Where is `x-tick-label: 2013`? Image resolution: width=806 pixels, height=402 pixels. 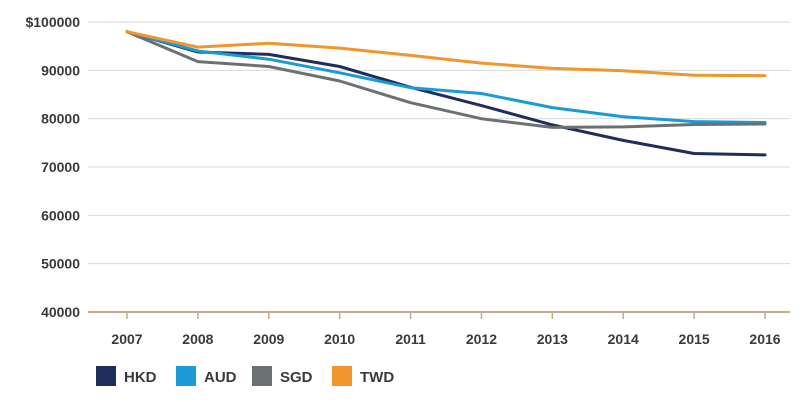 x-tick-label: 2013 is located at coordinates (552, 339).